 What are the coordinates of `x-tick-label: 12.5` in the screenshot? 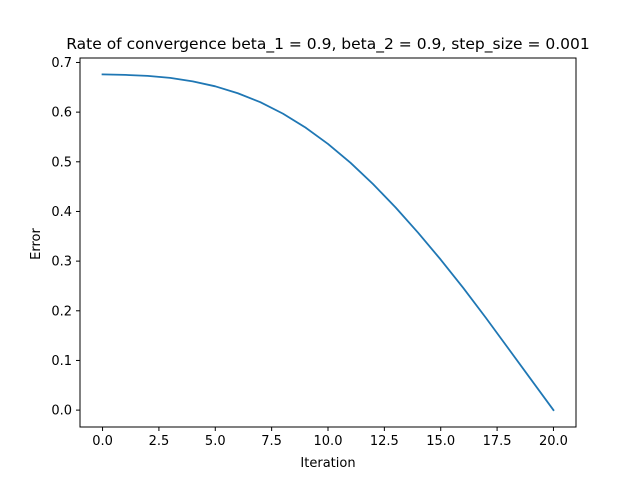 It's located at (384, 441).